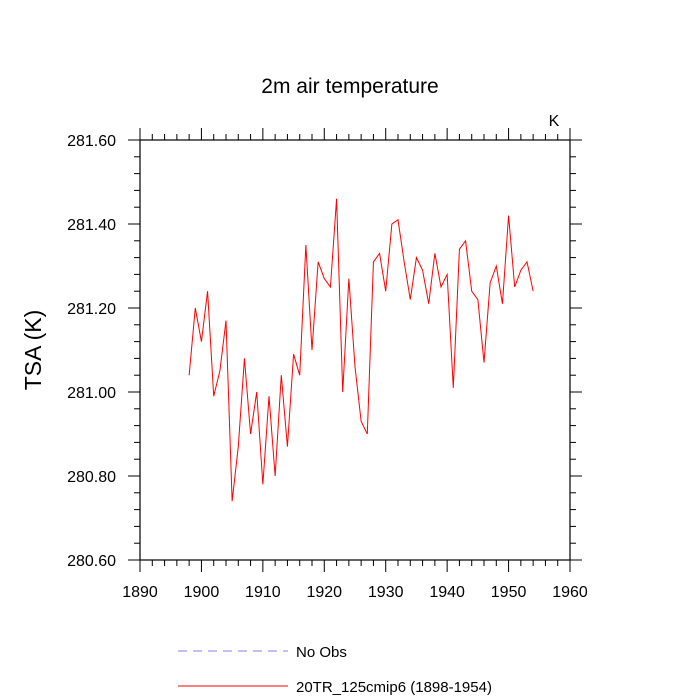 The image size is (700, 700). Describe the element at coordinates (91, 309) in the screenshot. I see `y-tick-label: 281.20` at that location.